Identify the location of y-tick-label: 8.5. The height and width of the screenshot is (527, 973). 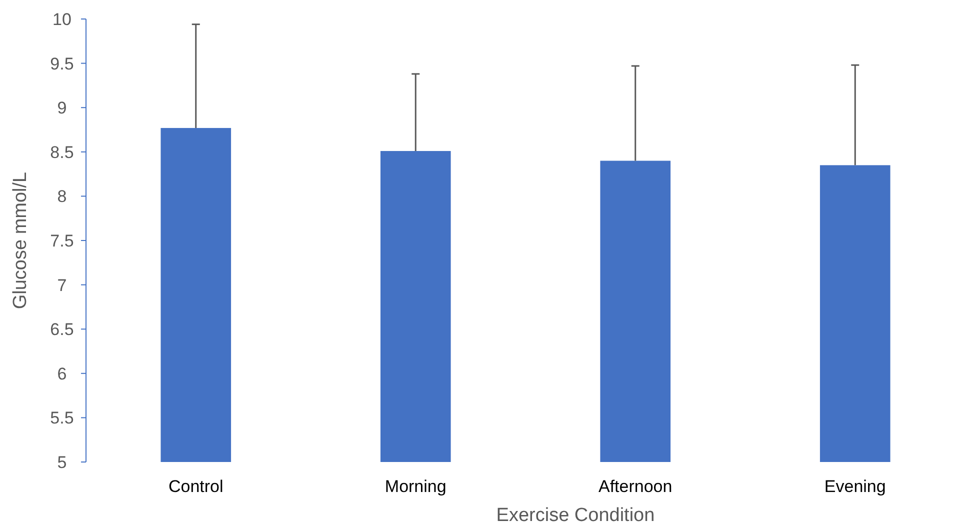
(62, 152).